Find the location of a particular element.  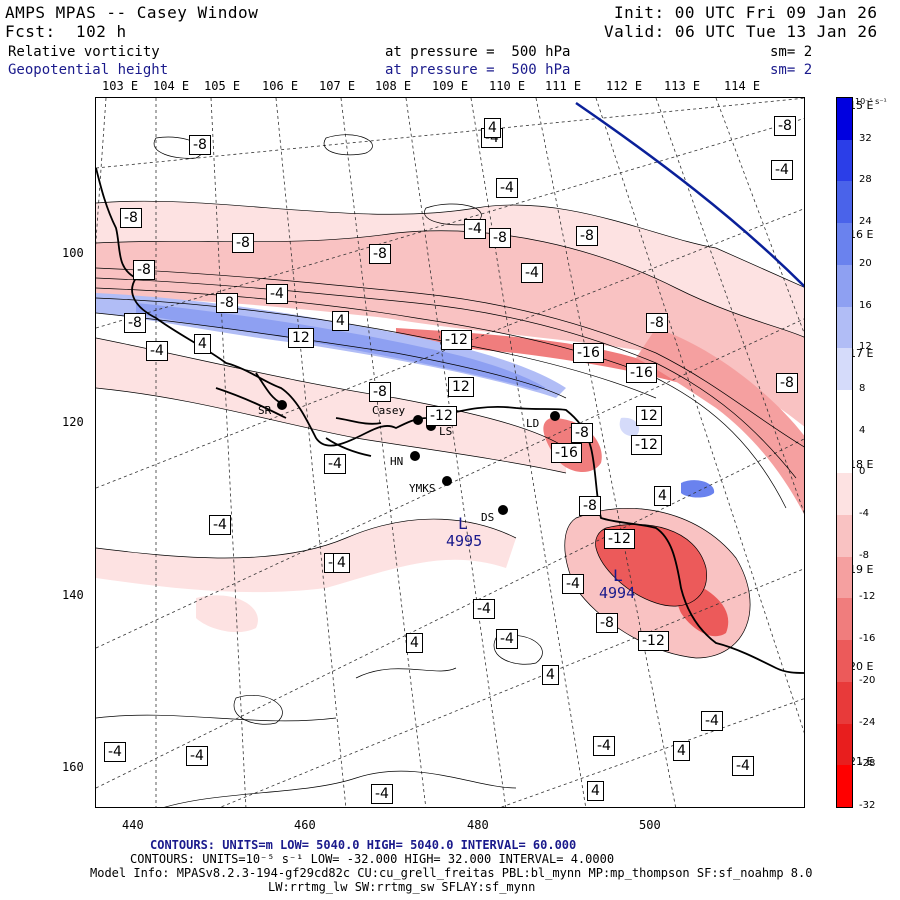

forecast-hour: Fcst: 102 h is located at coordinates (66, 31).